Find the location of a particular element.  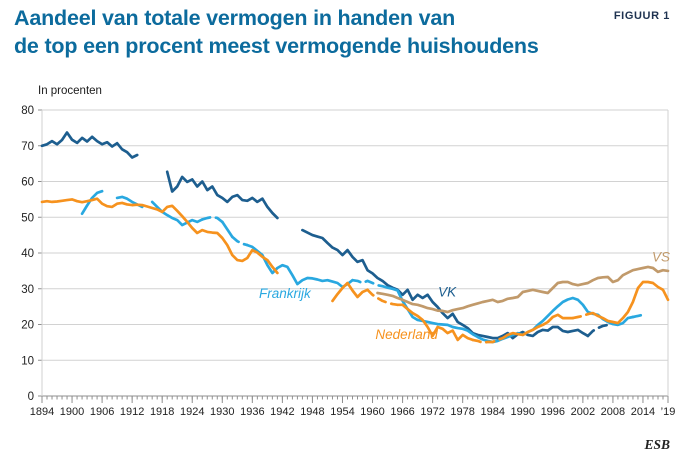

x-tick-label-1972: 1972 is located at coordinates (432, 412).